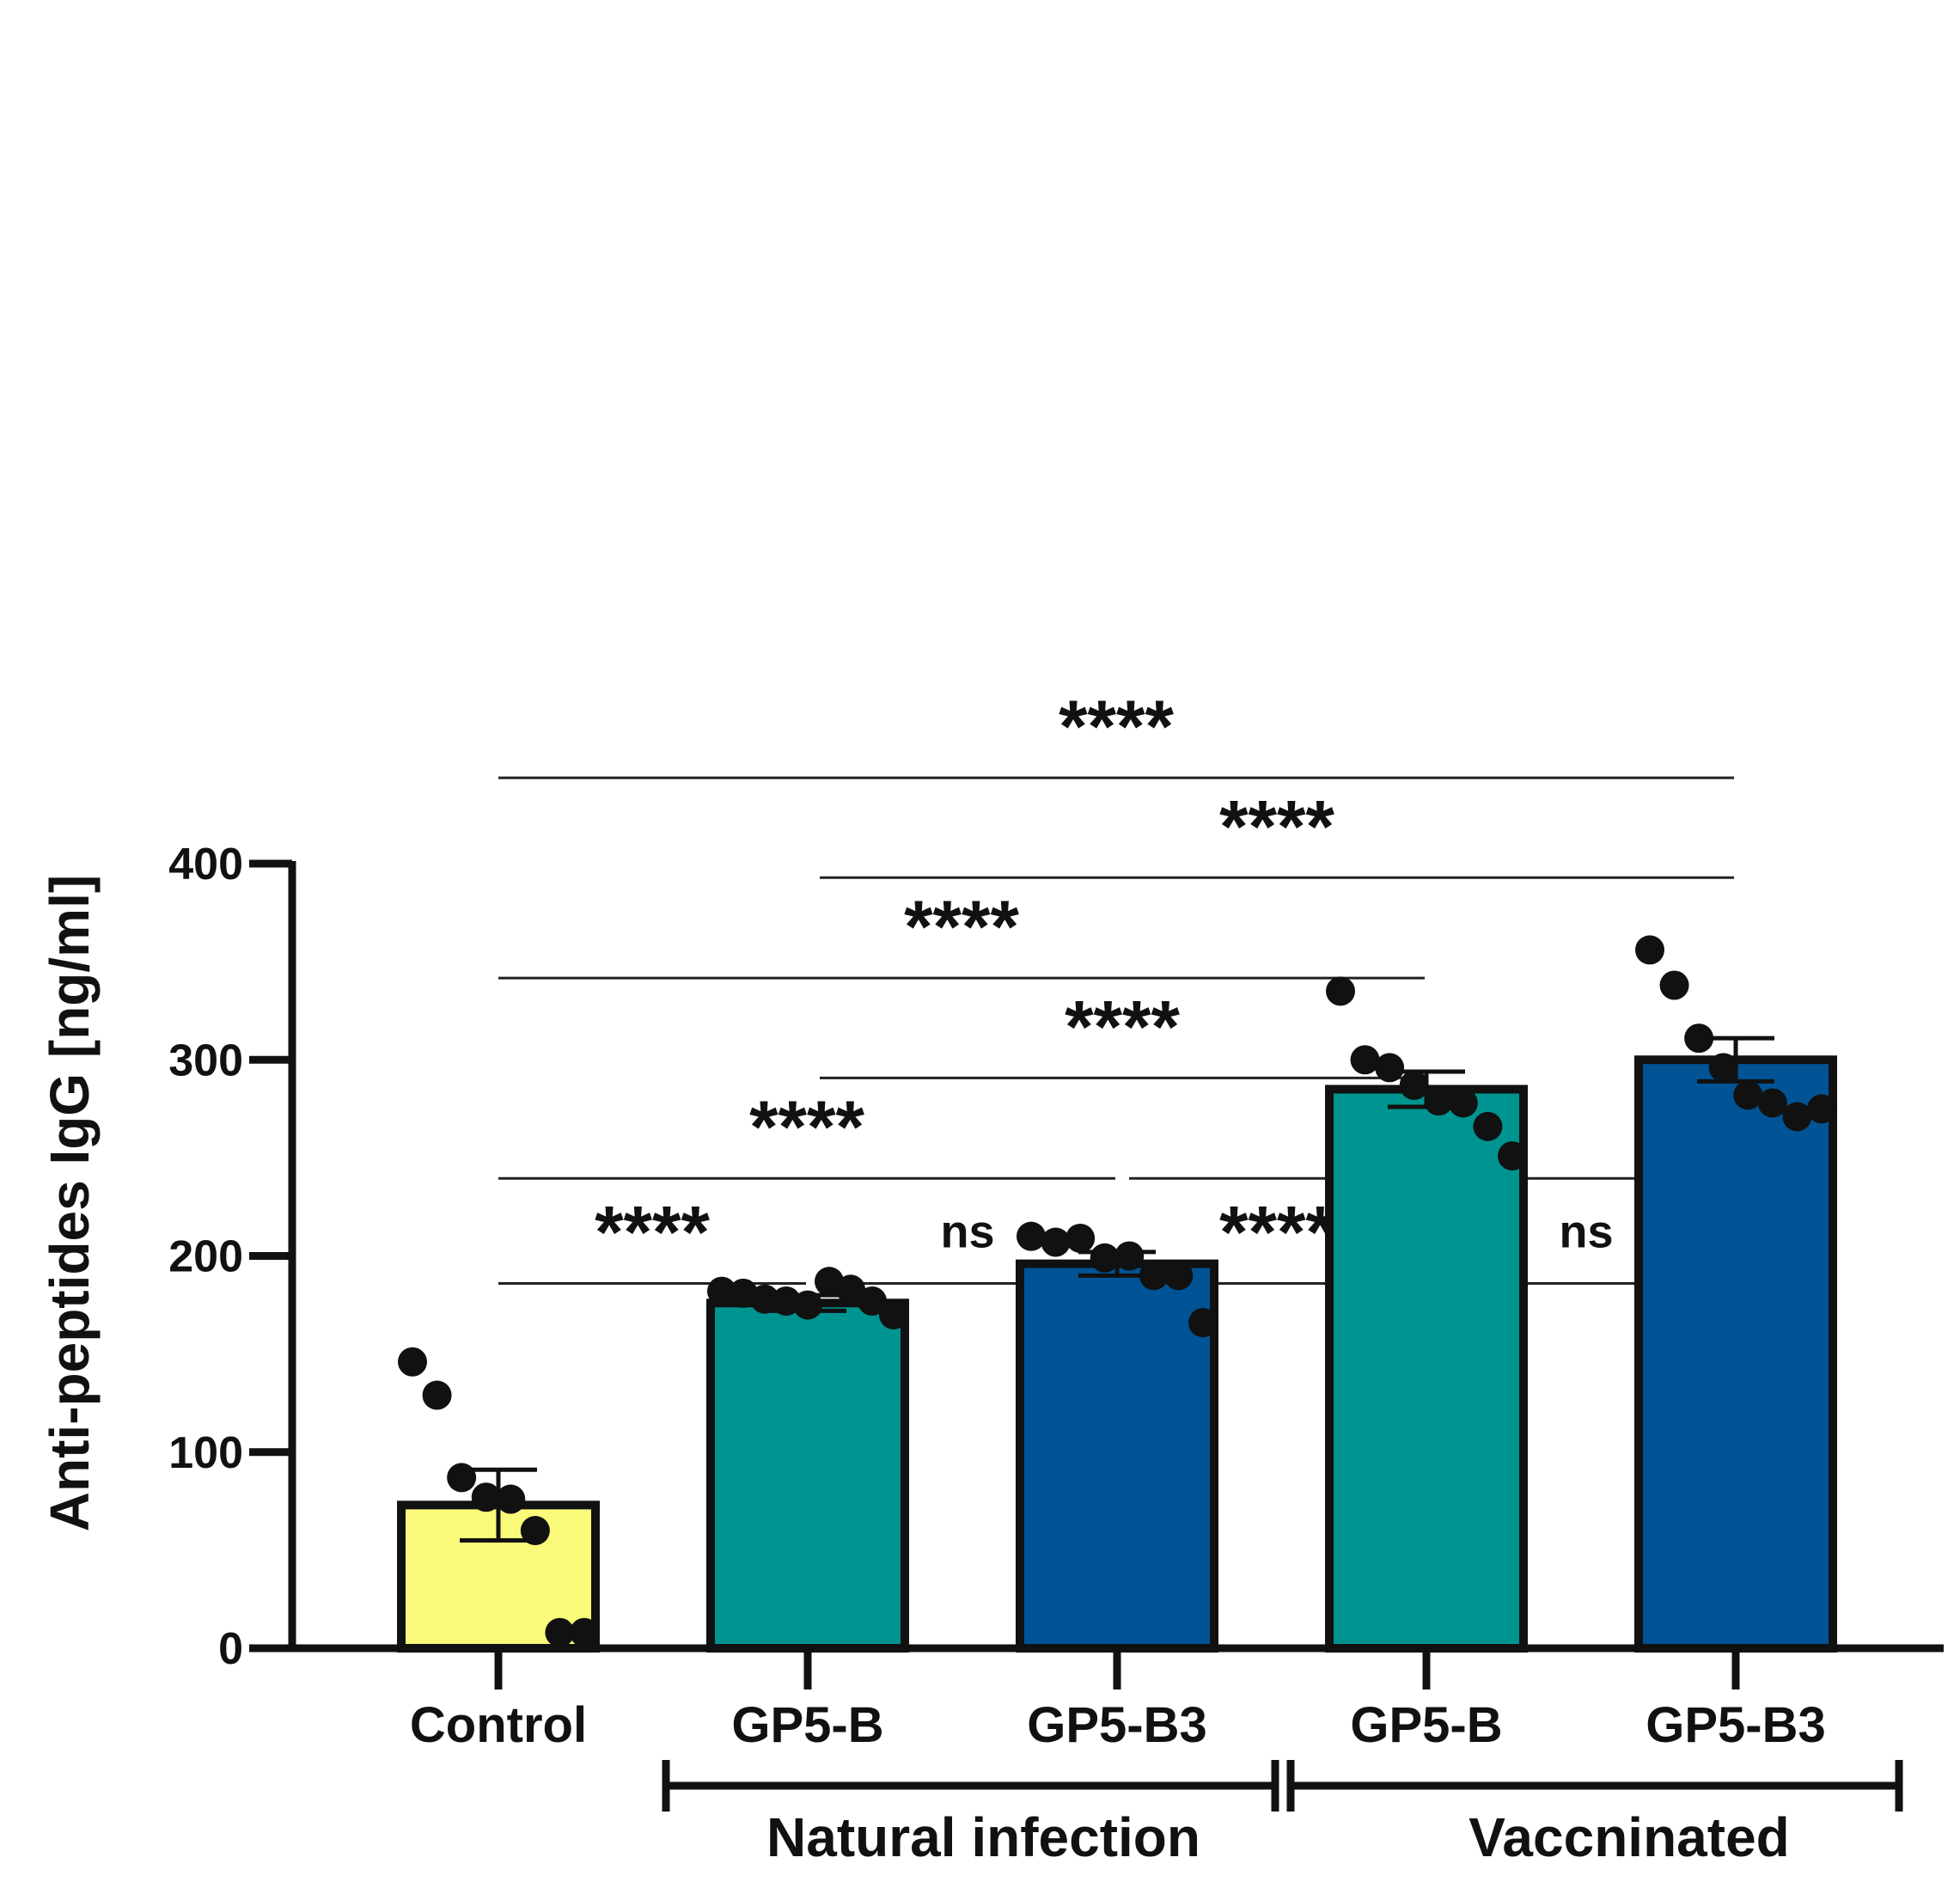 This screenshot has width=1960, height=1888. I want to click on x-tick-label: Control, so click(499, 1725).